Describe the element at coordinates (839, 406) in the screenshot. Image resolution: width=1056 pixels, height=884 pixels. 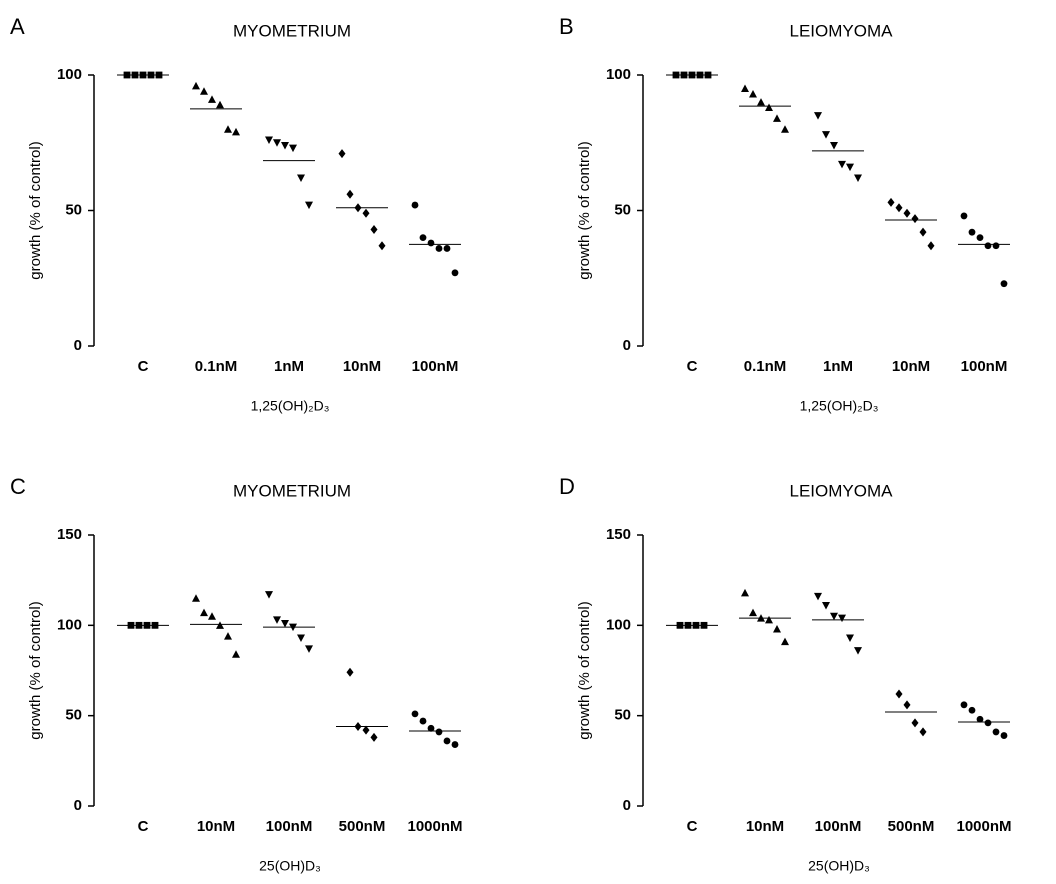
I see `x-axis-label: 1,25(OH)₂D₃` at that location.